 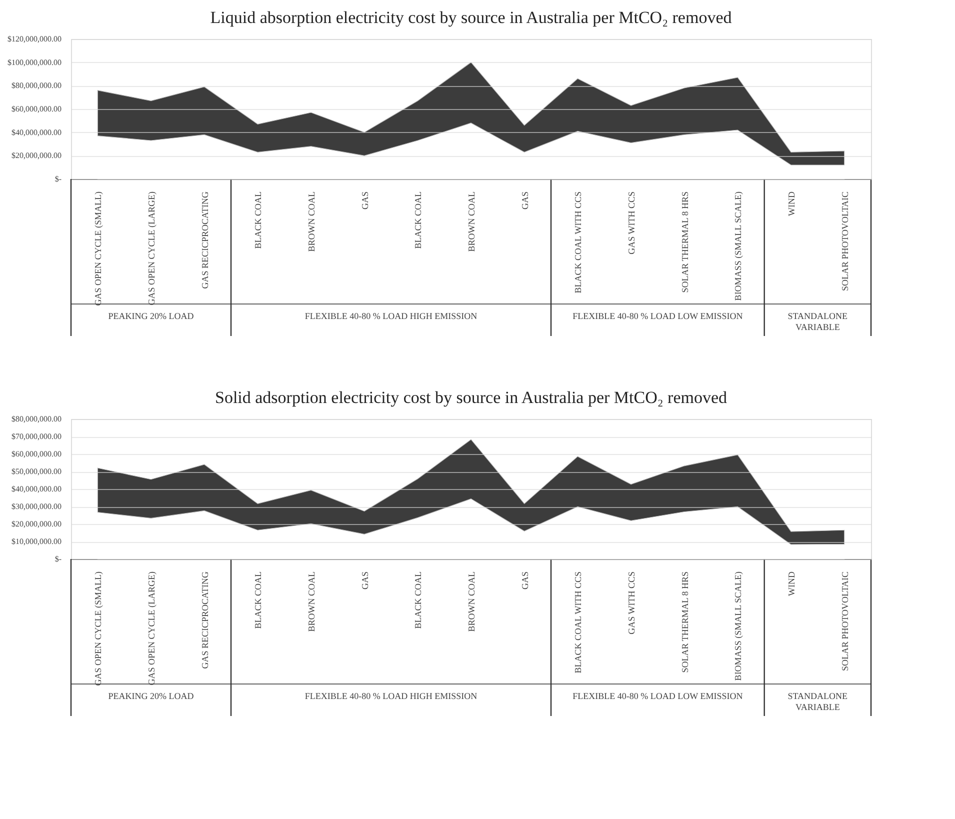 I want to click on y-tick-label: $100,000,000.00, so click(x=35, y=62).